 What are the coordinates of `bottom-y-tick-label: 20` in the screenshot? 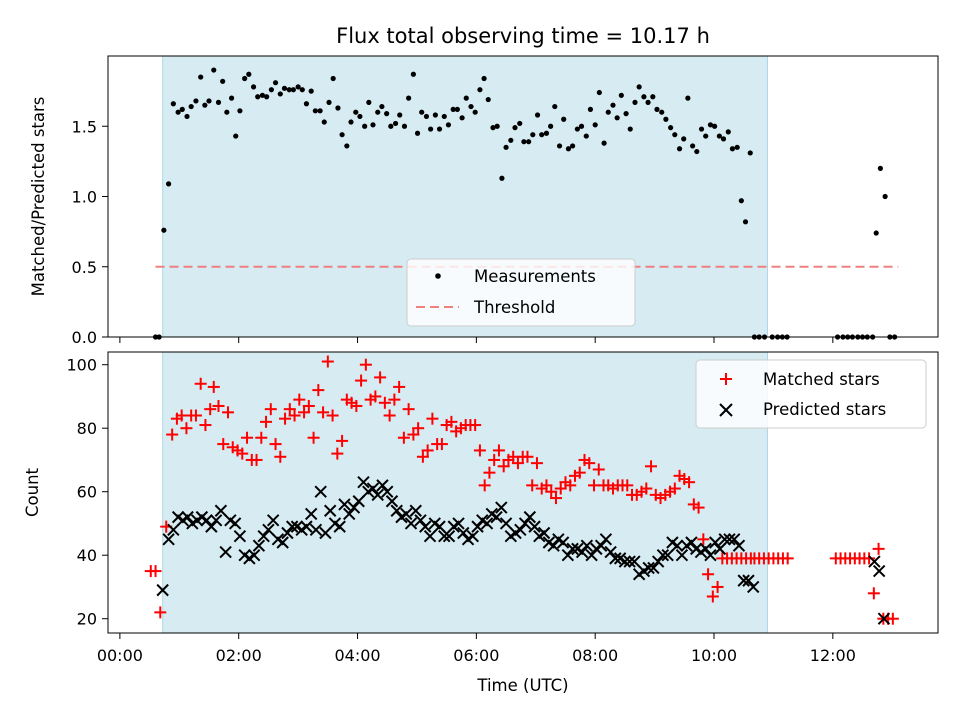 It's located at (87, 619).